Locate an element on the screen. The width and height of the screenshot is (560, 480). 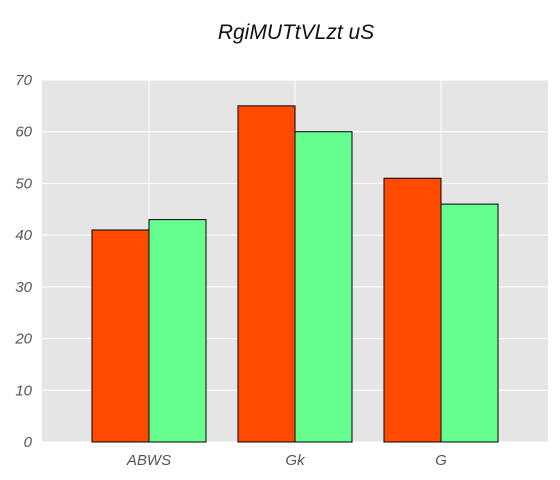
y-tick-label: 60 is located at coordinates (23, 132).